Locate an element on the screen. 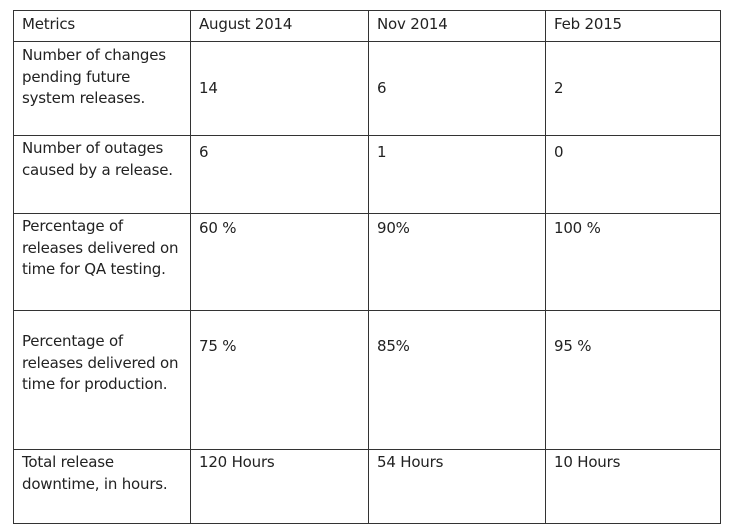 This screenshot has height=524, width=731. table-cell: 2 is located at coordinates (633, 88).